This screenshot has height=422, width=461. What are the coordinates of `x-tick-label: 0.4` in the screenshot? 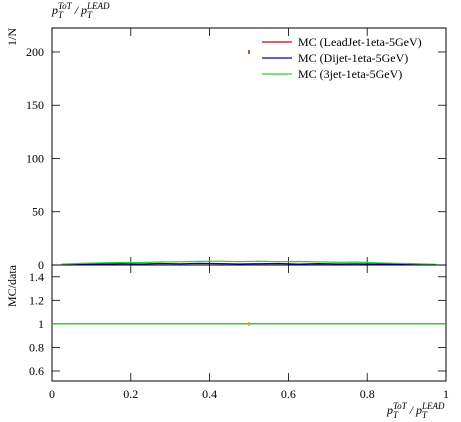 It's located at (209, 394).